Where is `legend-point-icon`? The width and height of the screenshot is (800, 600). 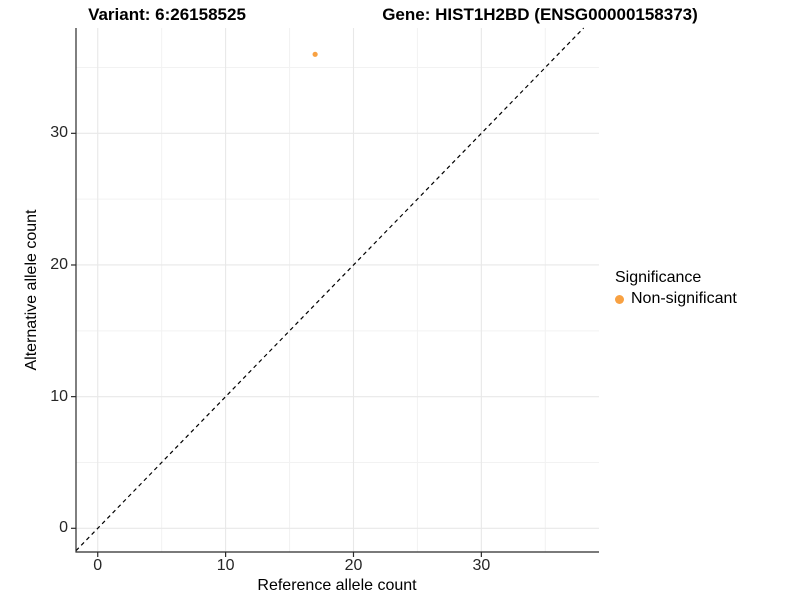 legend-point-icon is located at coordinates (619, 299).